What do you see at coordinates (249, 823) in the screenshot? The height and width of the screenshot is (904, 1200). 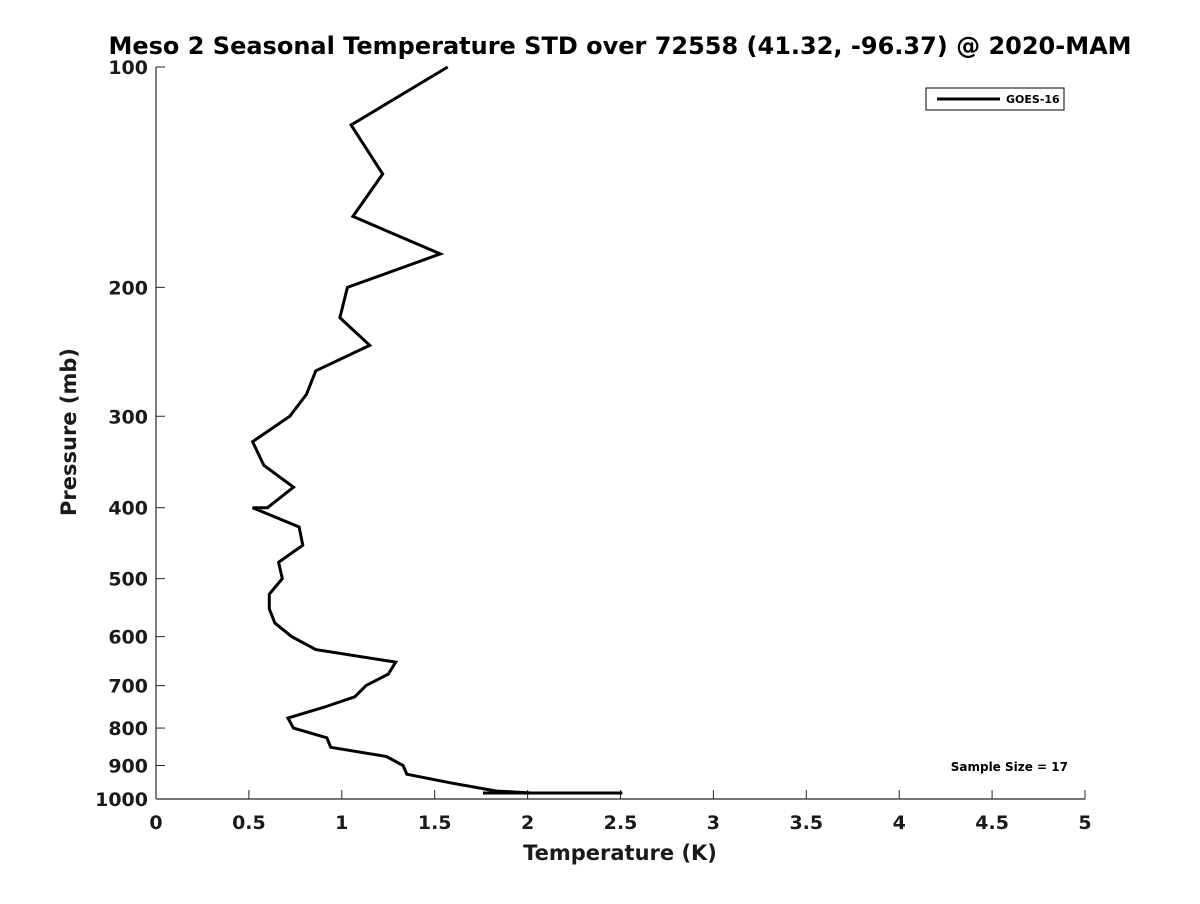 I see `x-tick-label: 0.5` at bounding box center [249, 823].